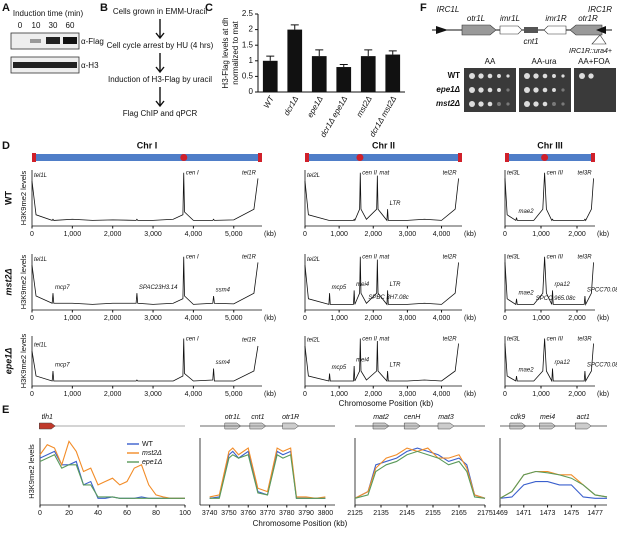  I want to click on row-label: WT, so click(8, 198).